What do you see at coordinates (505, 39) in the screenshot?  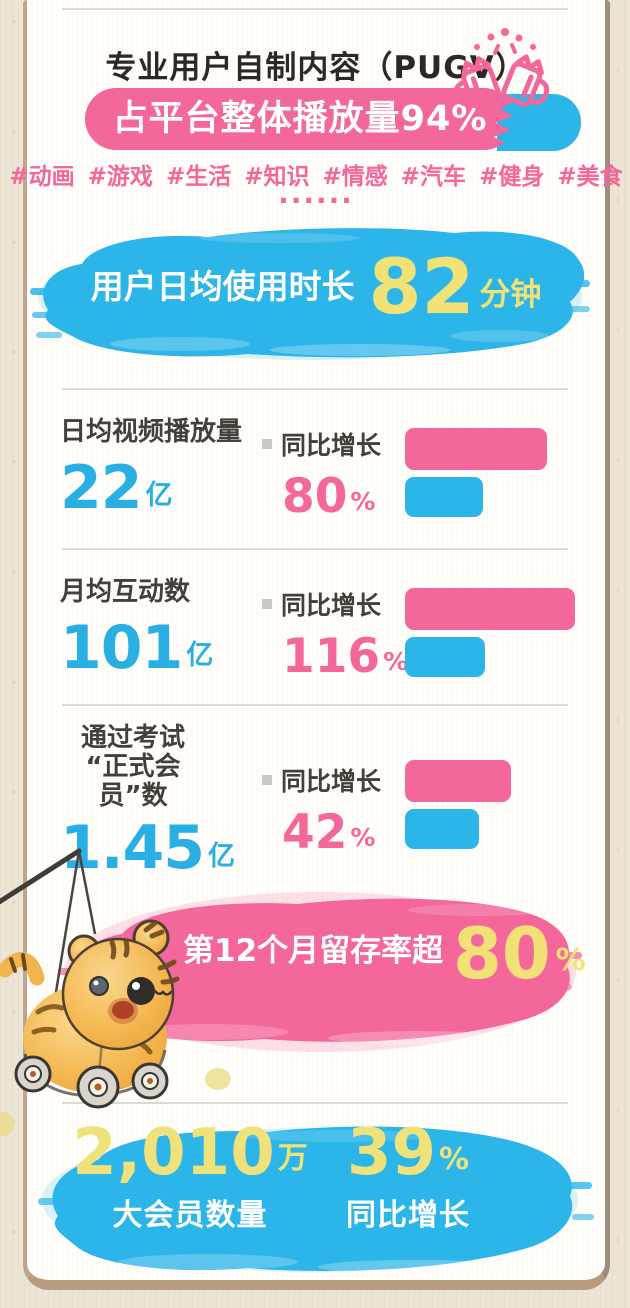 I see `splash-dots` at bounding box center [505, 39].